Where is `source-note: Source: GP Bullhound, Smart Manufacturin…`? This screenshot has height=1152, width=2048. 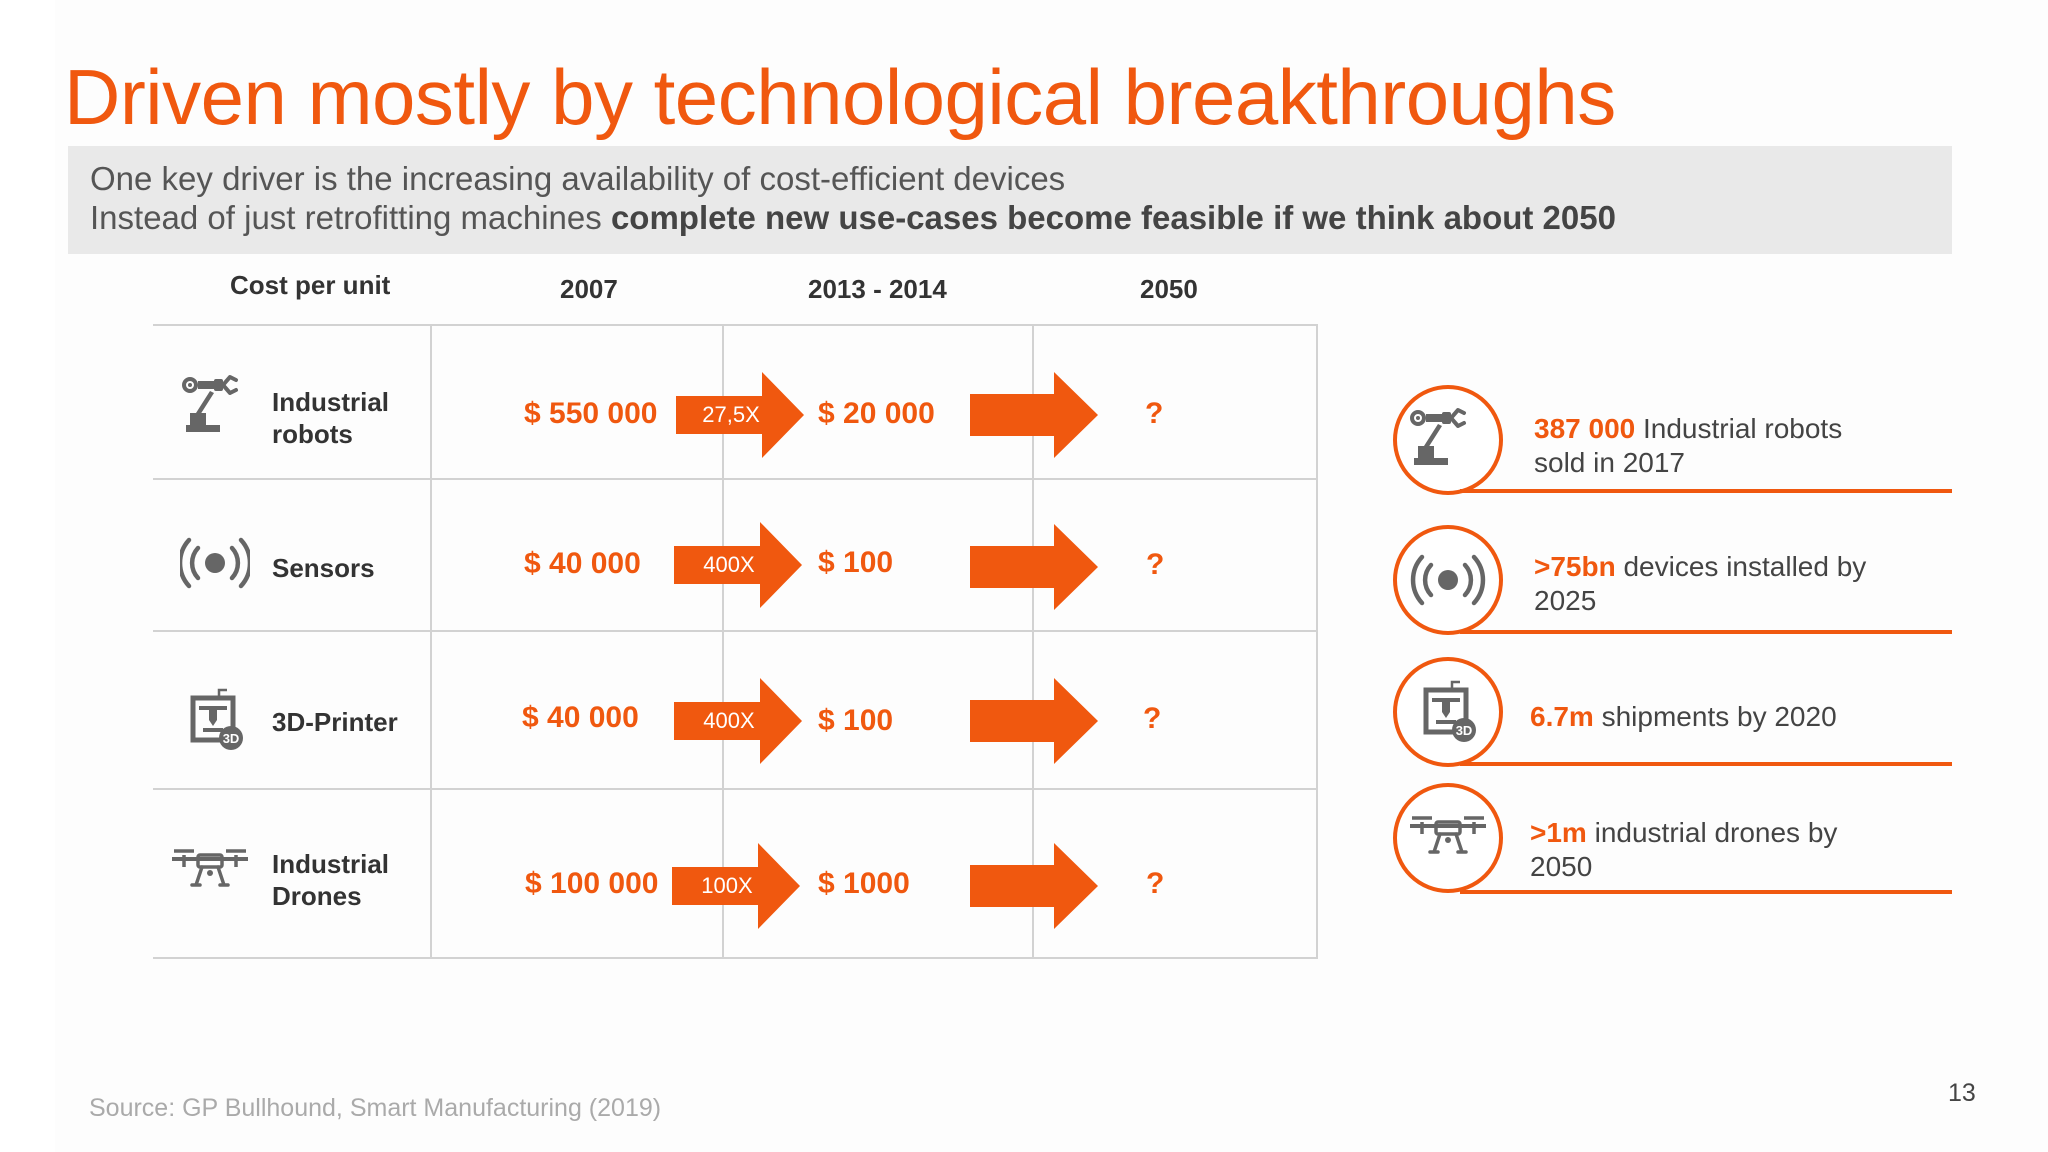
source-note: Source: GP Bullhound, Smart Manufacturin… is located at coordinates (375, 1108).